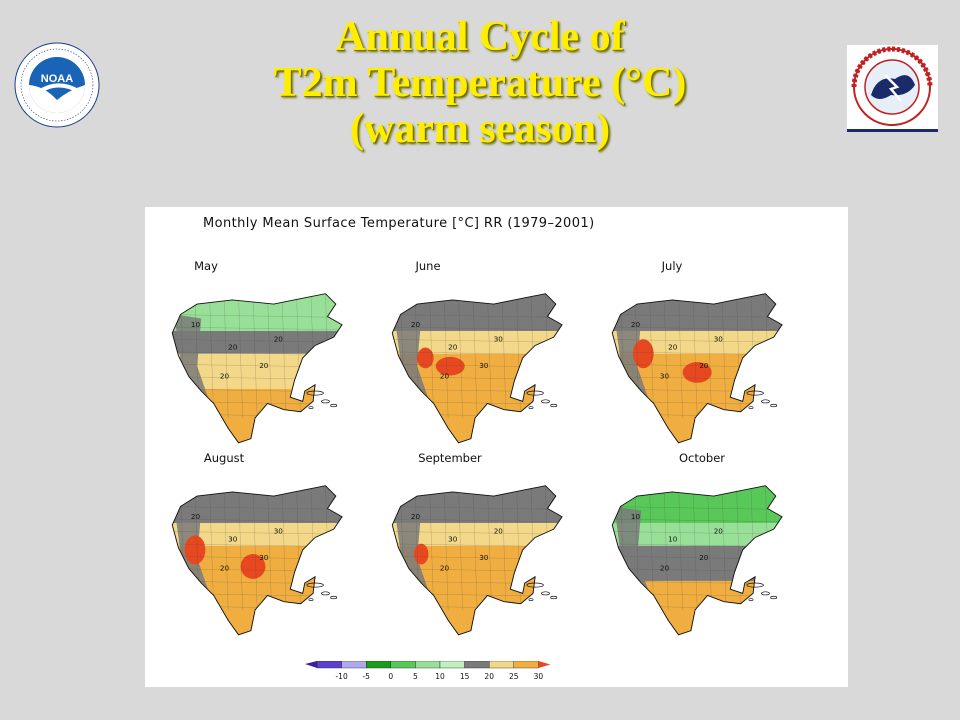 Image resolution: width=960 pixels, height=720 pixels. I want to click on panel-label: September, so click(450, 458).